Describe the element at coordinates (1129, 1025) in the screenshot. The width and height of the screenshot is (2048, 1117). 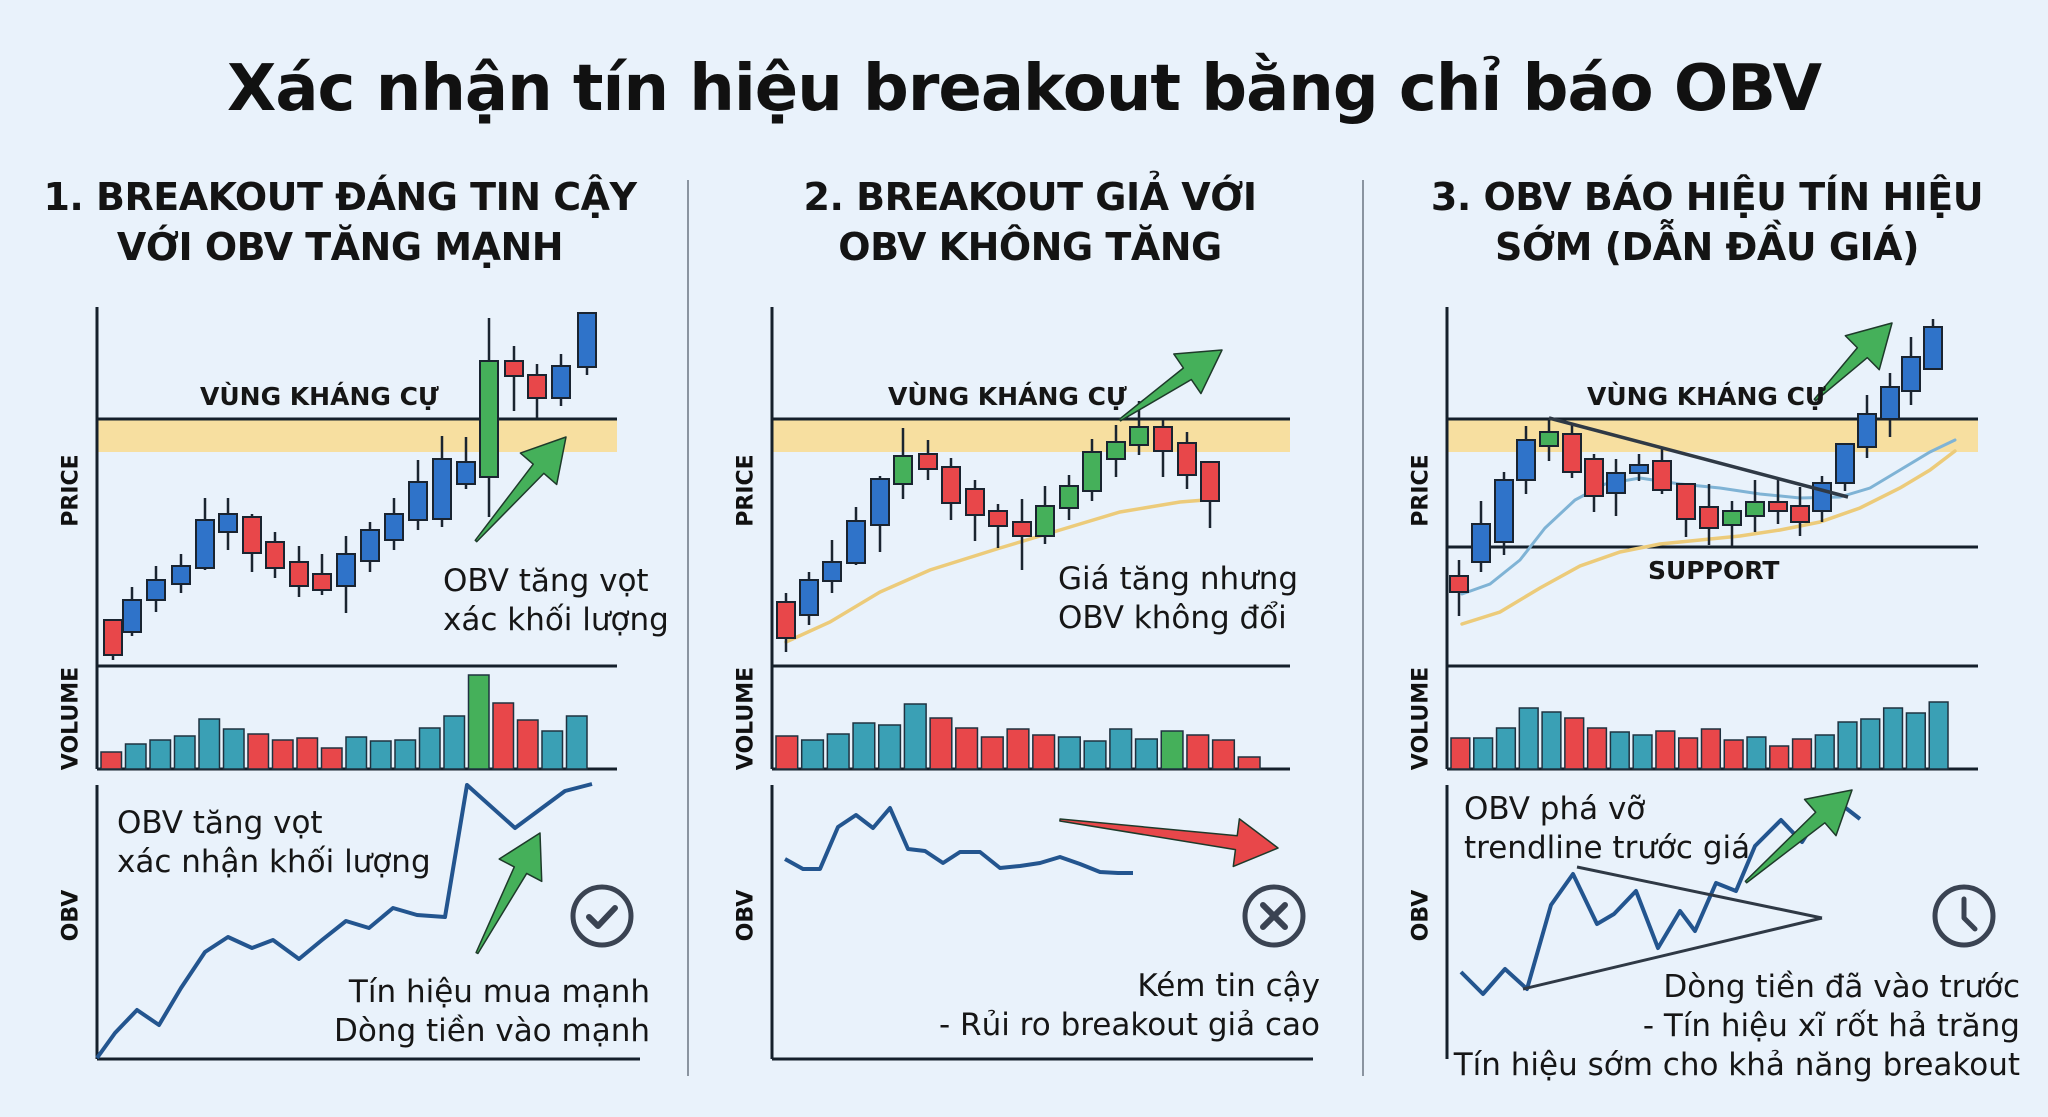
I see `note-line: - Rủi ro breakout giả cao` at that location.